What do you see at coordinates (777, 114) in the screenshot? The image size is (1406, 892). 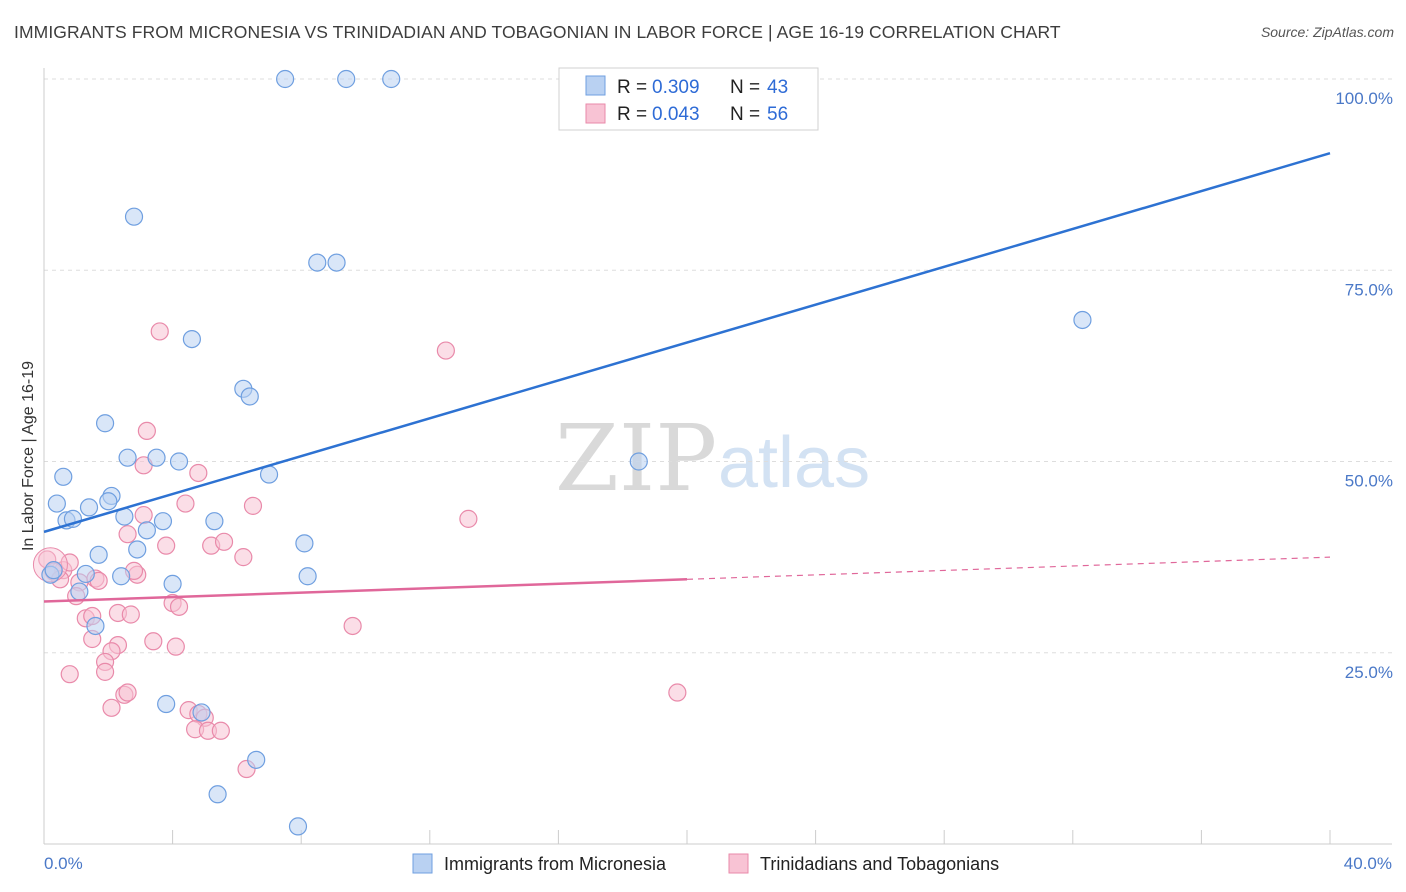 I see `legend-n-value-pink: 56` at bounding box center [777, 114].